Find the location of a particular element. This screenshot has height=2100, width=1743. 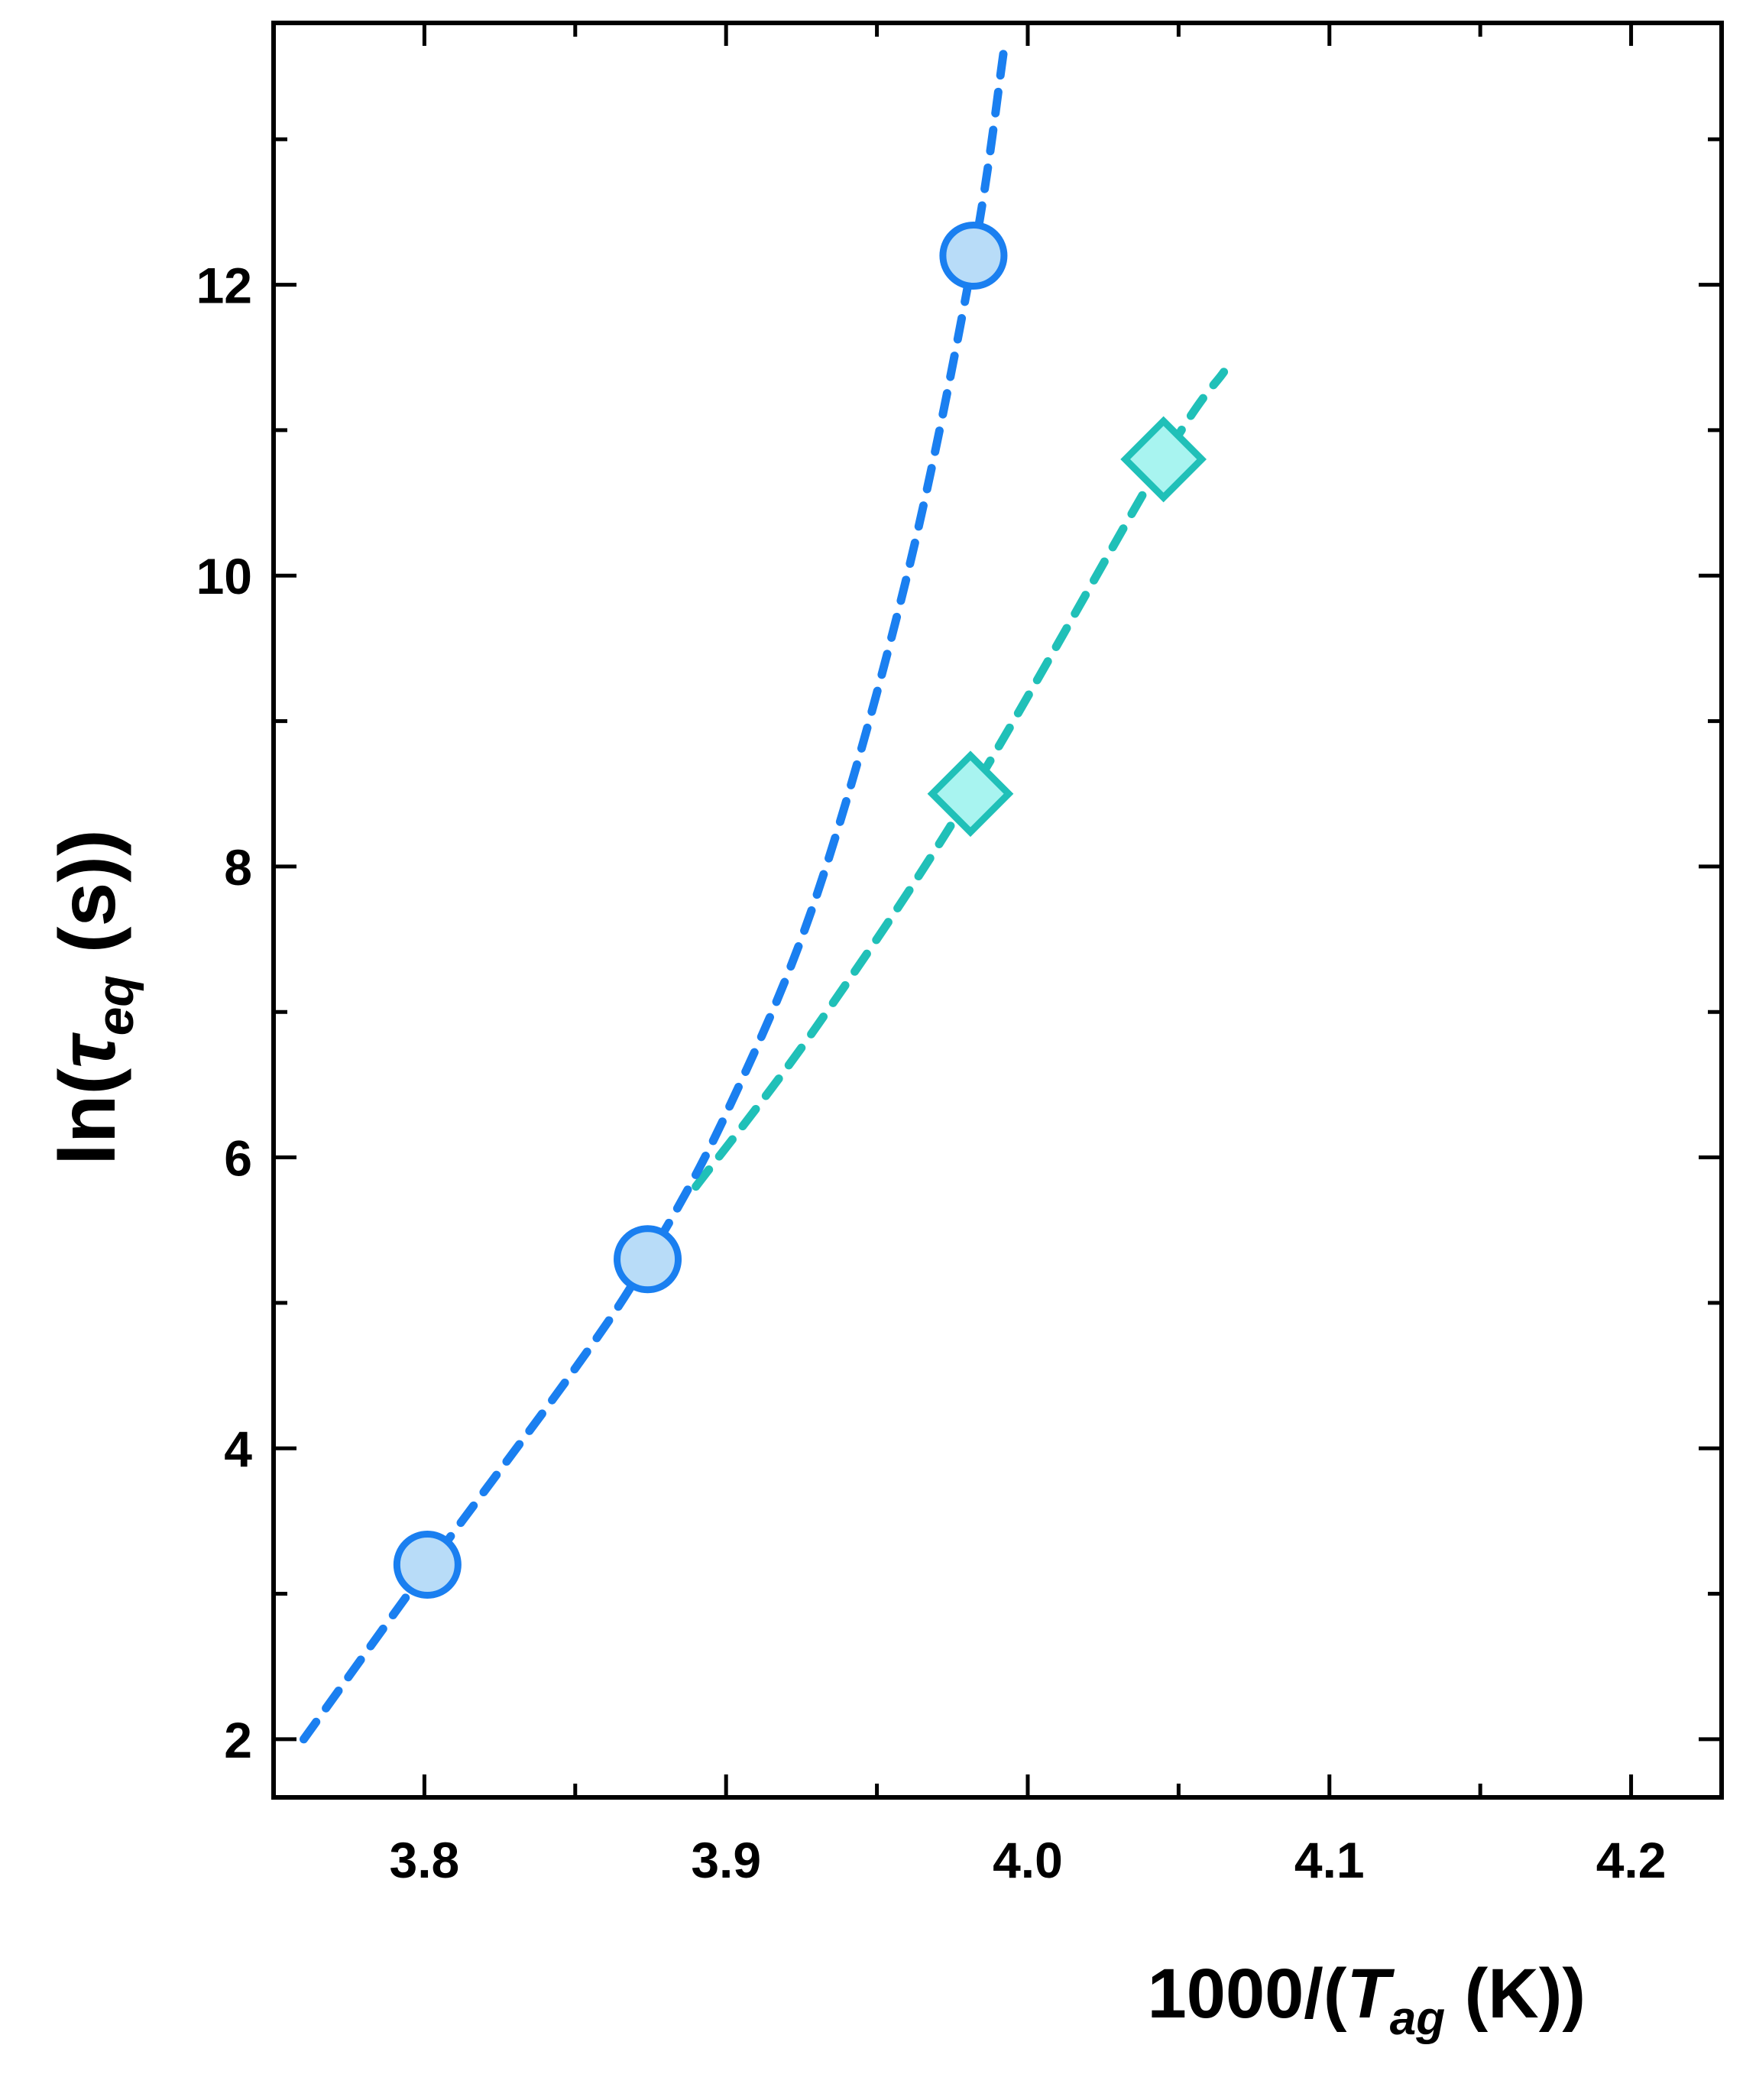

y-tick-label: 8 is located at coordinates (238, 867).